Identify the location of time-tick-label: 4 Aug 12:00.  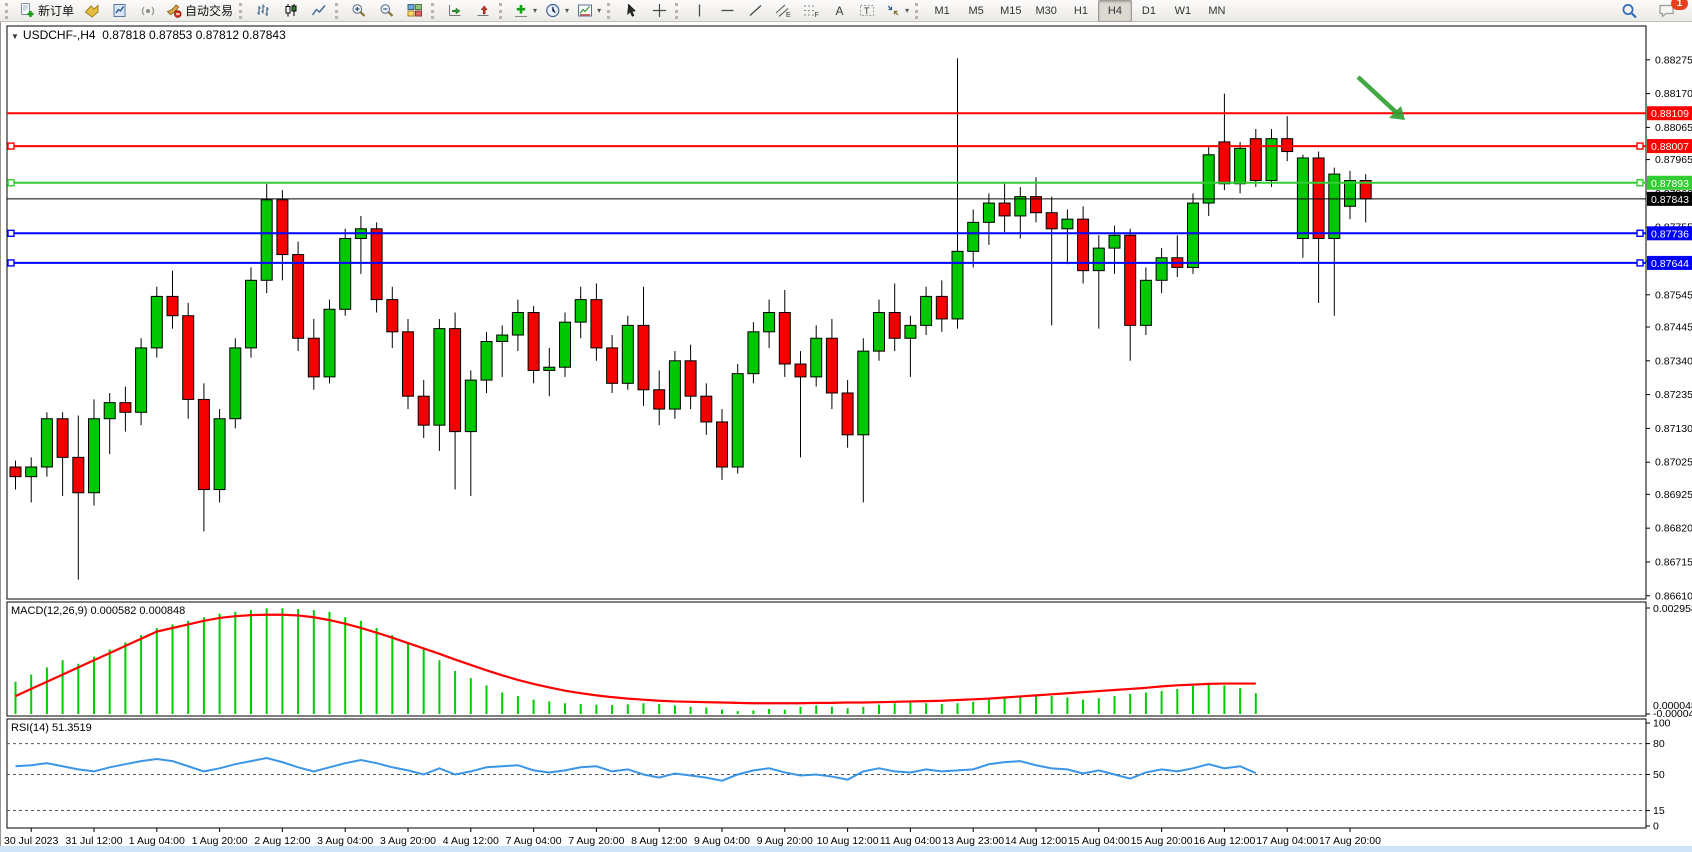
(471, 841).